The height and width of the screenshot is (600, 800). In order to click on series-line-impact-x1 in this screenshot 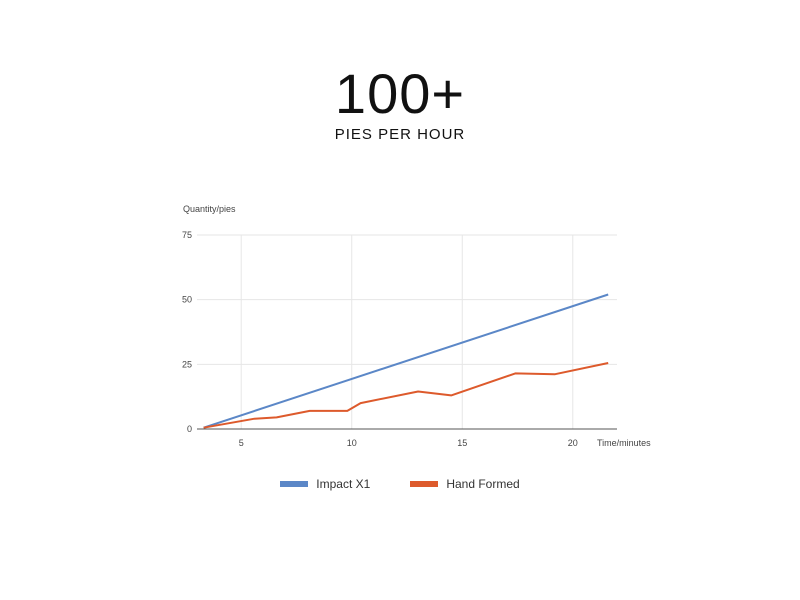, I will do `click(406, 361)`.